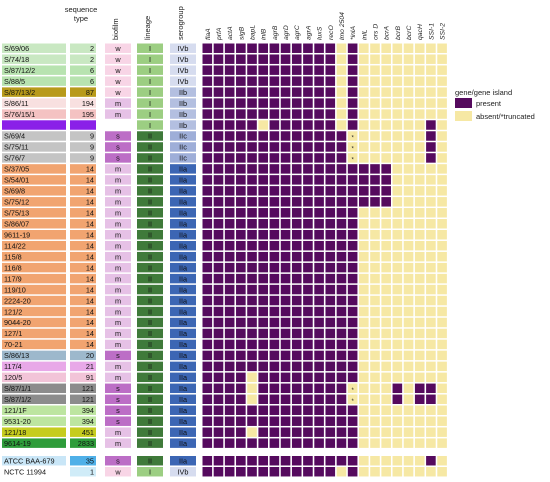 This screenshot has height=482, width=550. What do you see at coordinates (92, 158) in the screenshot?
I see `sequence-type-label: 9` at bounding box center [92, 158].